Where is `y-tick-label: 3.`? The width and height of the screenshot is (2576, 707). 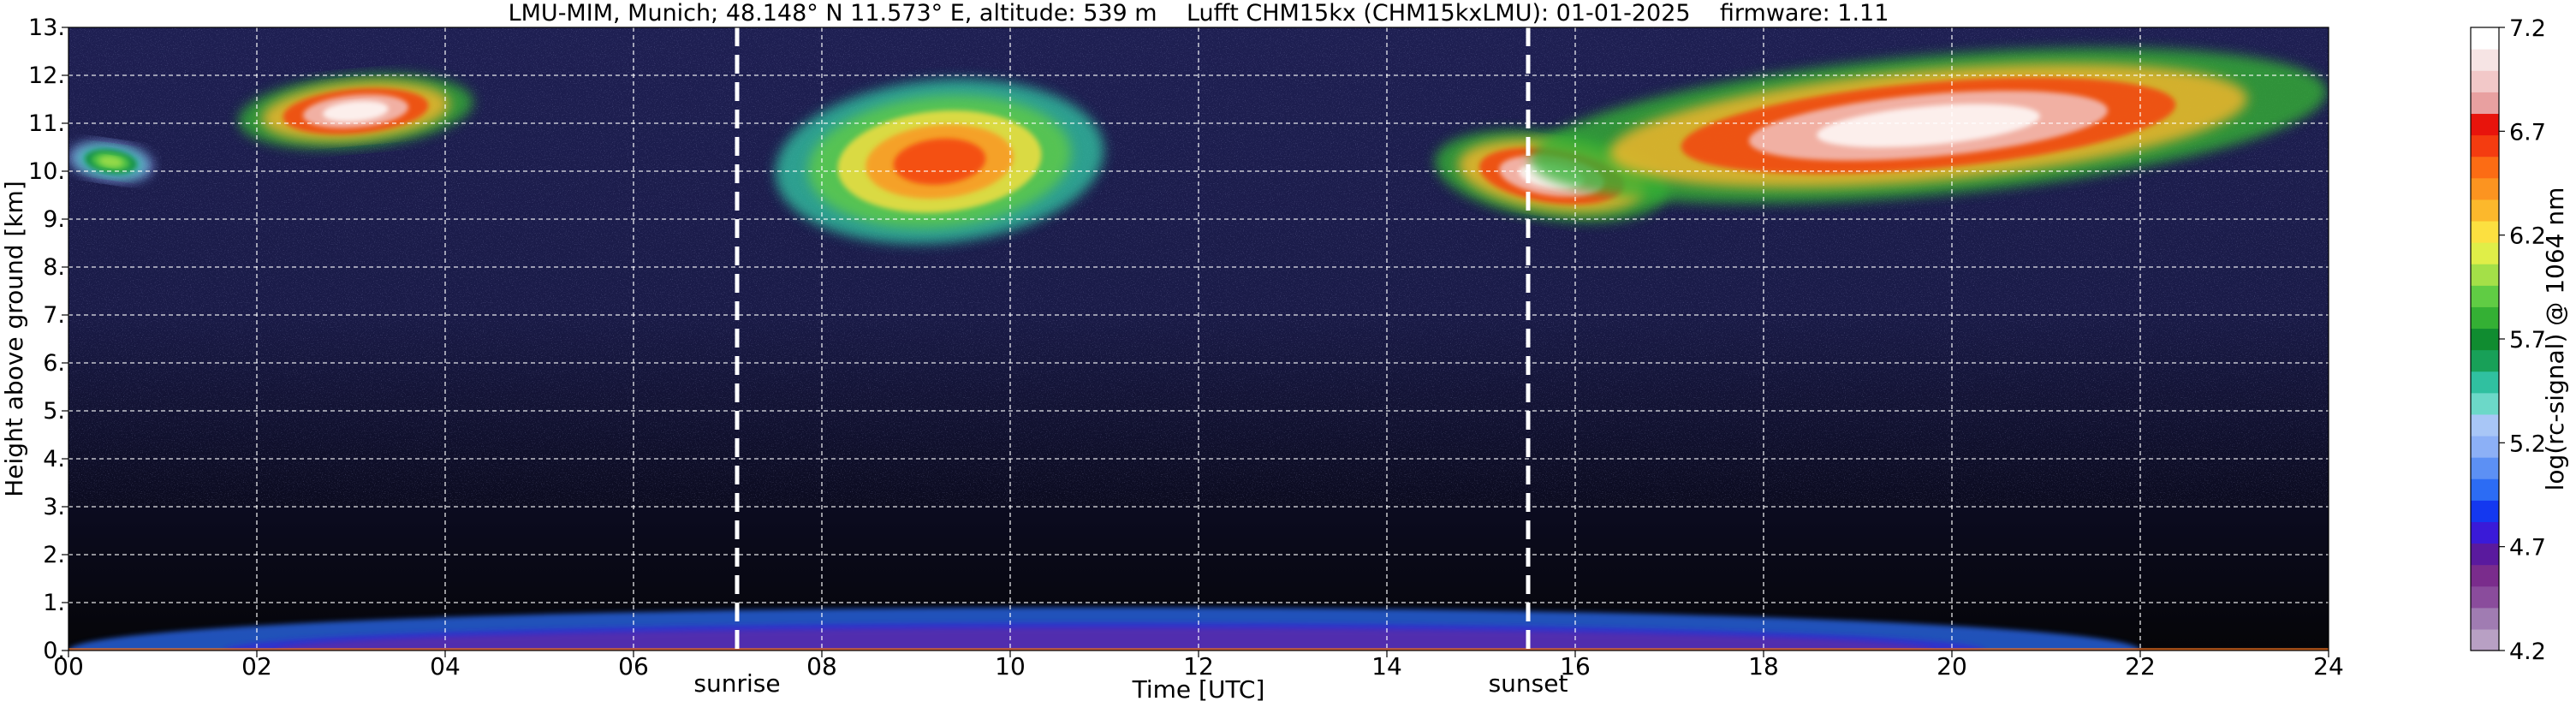
y-tick-label: 3. is located at coordinates (54, 507).